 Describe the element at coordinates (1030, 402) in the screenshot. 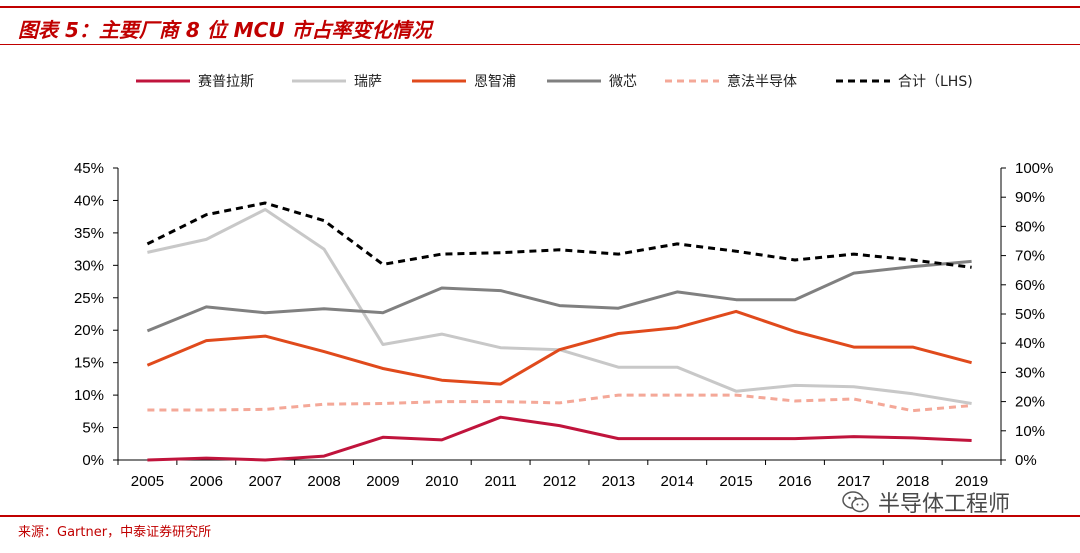

I see `y-right-tick-label: 20%` at that location.